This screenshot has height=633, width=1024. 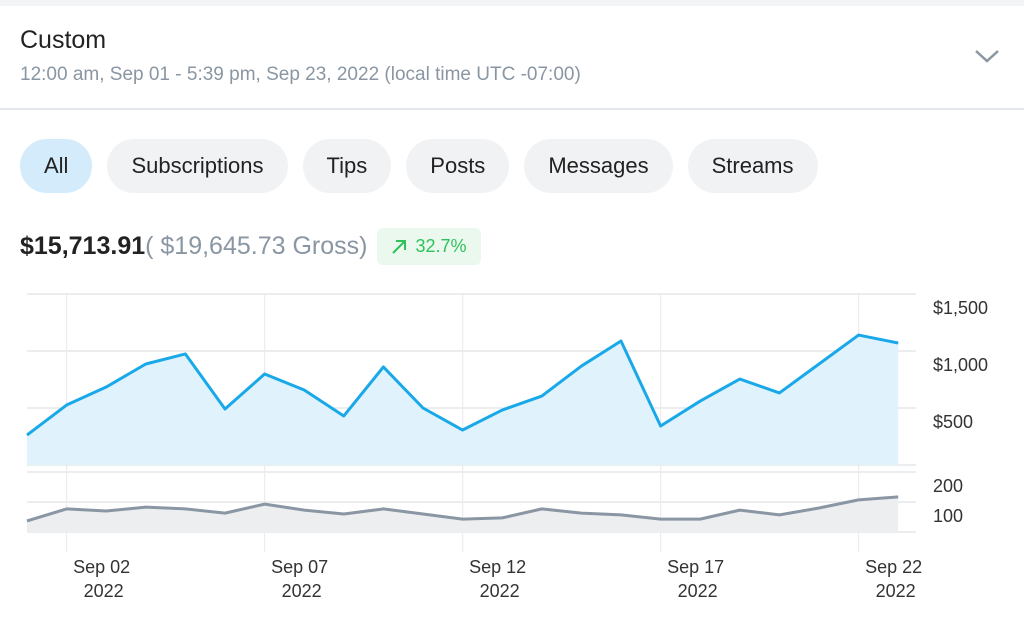 I want to click on earnings-summary: $15,713.91 ( $19,645.73 Gross) 32.7%, so click(x=250, y=246).